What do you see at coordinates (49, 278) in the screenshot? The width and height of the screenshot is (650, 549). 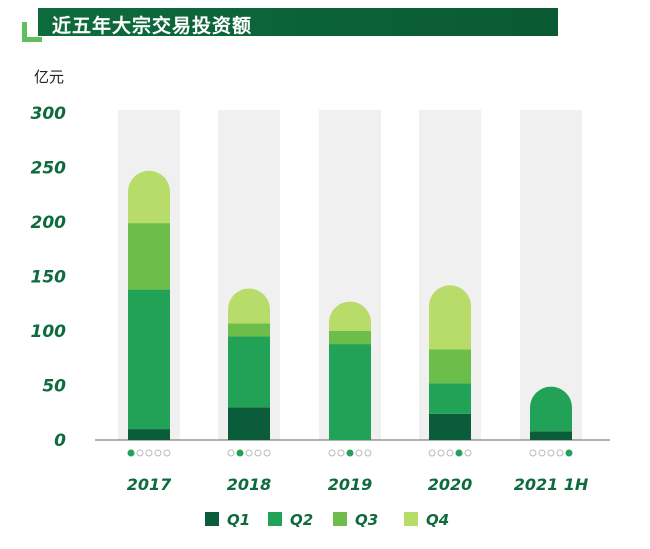 I see `y-tick-label: 150` at bounding box center [49, 278].